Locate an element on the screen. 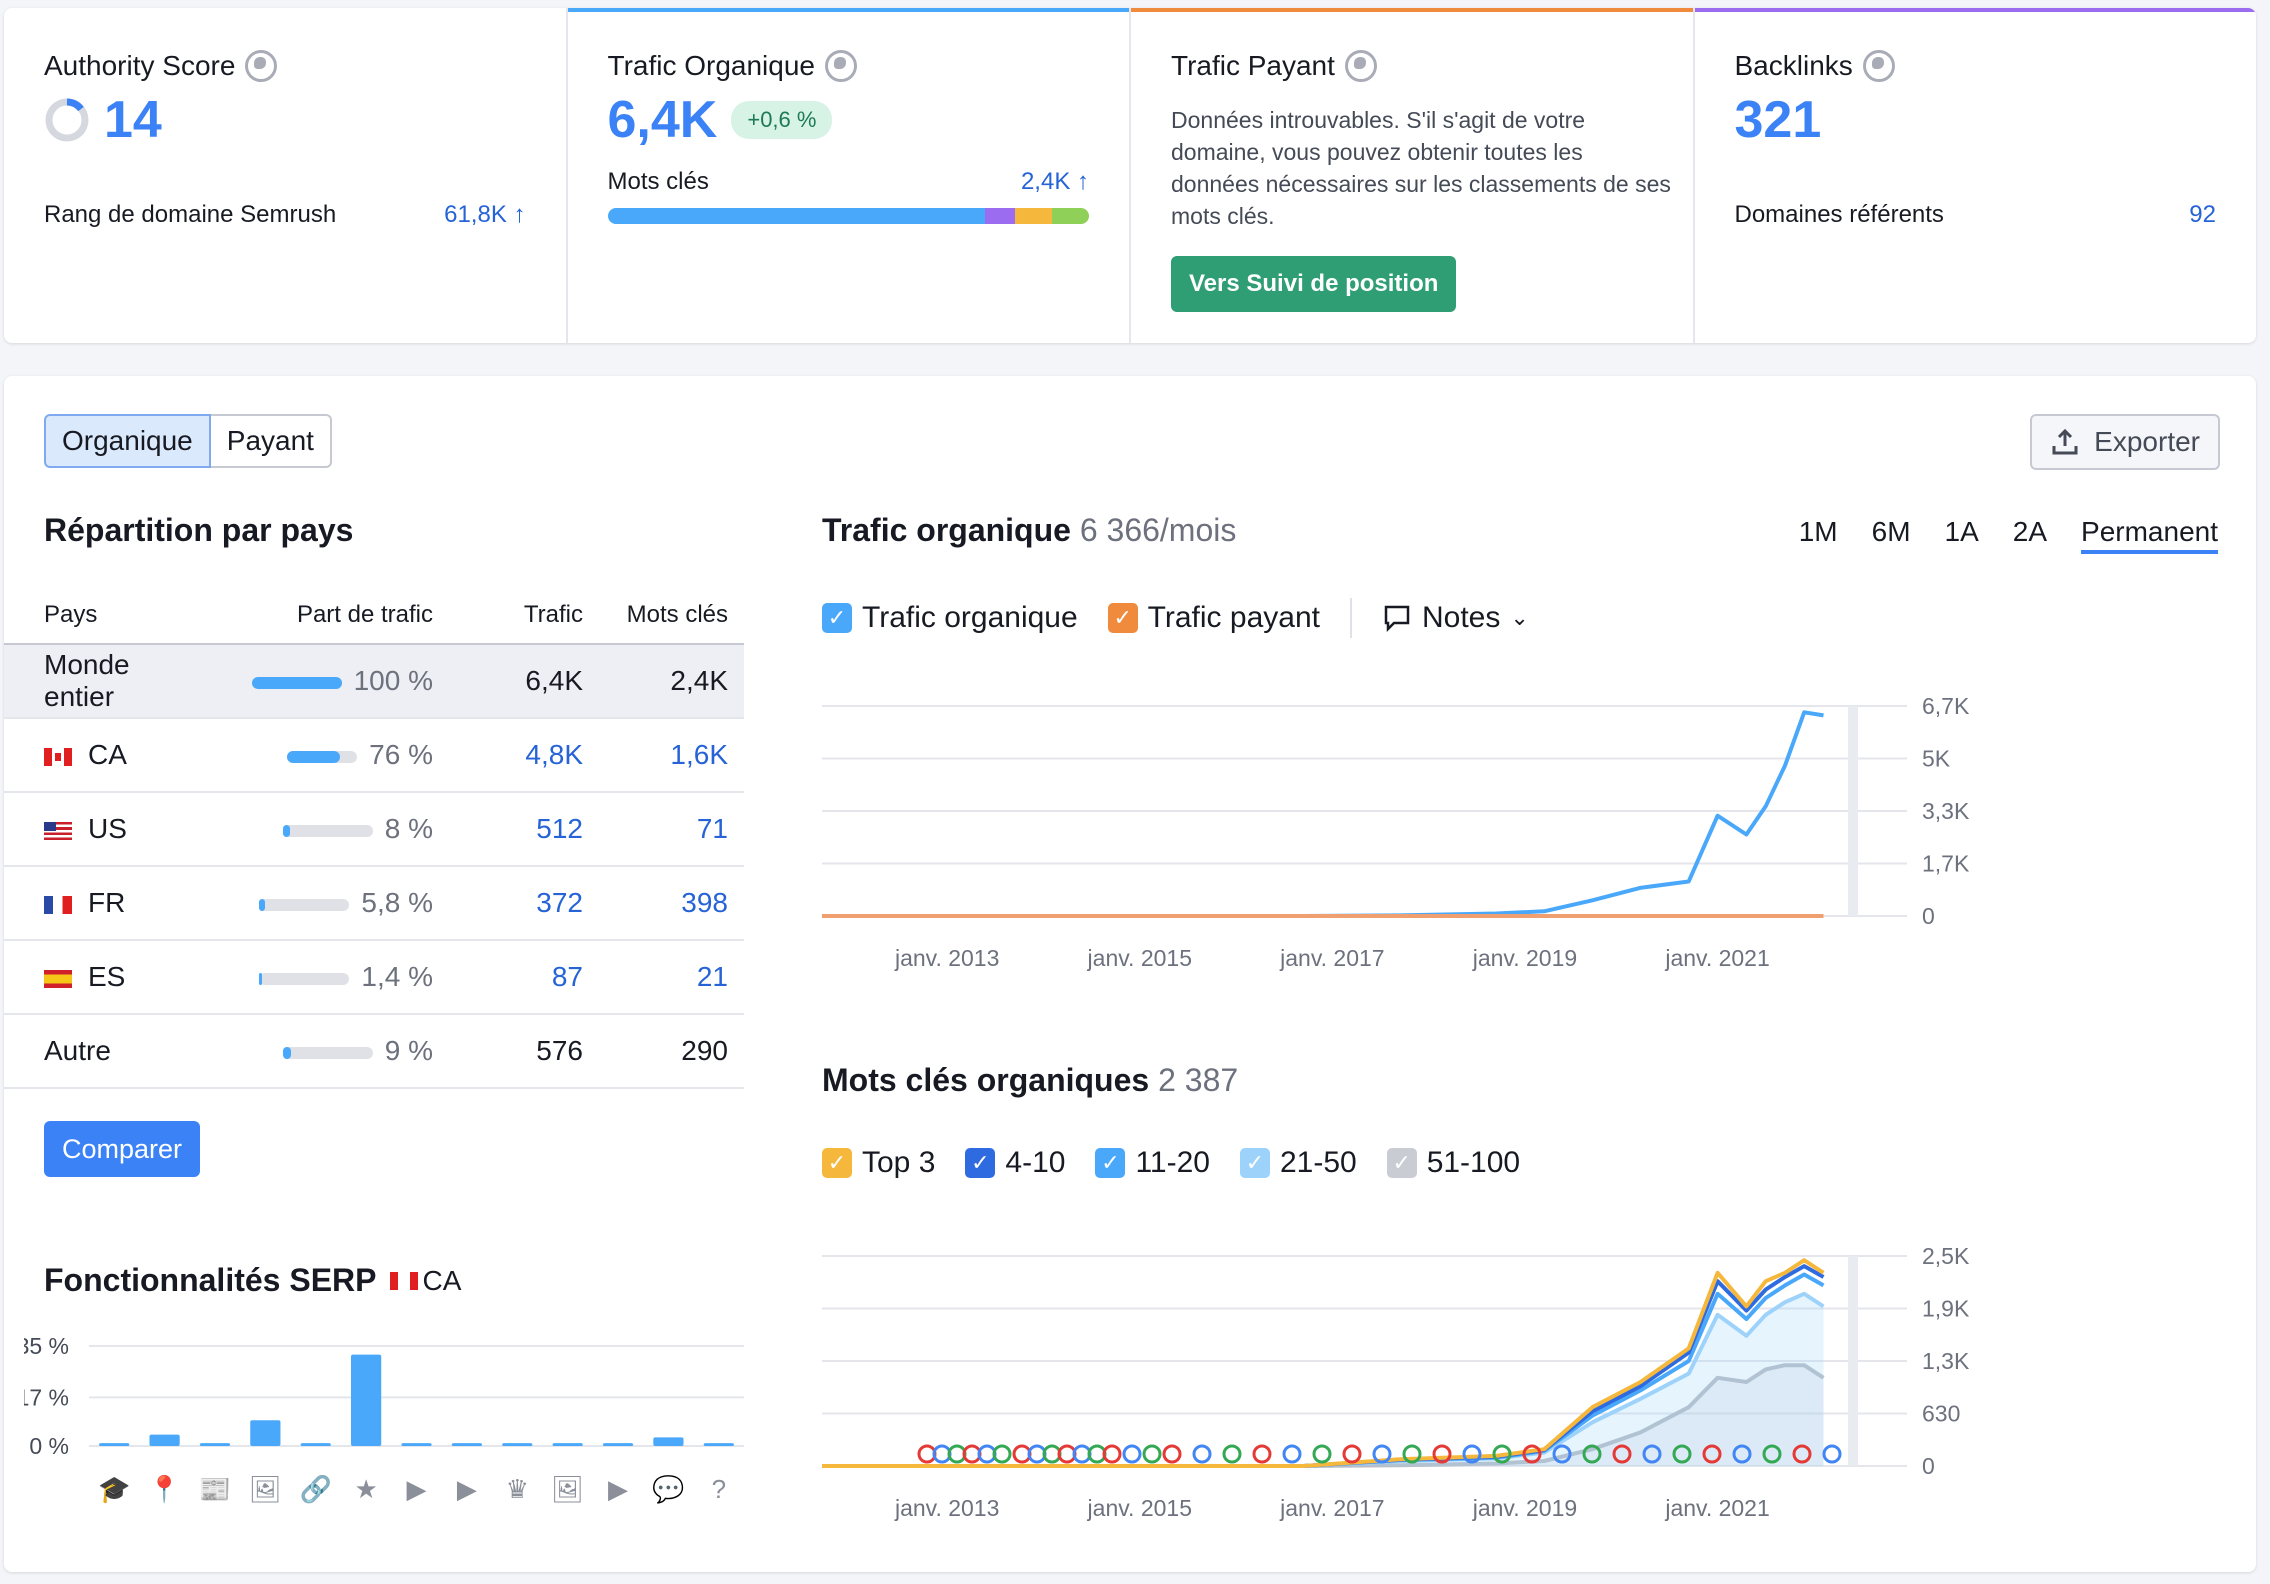 The image size is (2270, 1584). share-cell: 100 % is located at coordinates (319, 681).